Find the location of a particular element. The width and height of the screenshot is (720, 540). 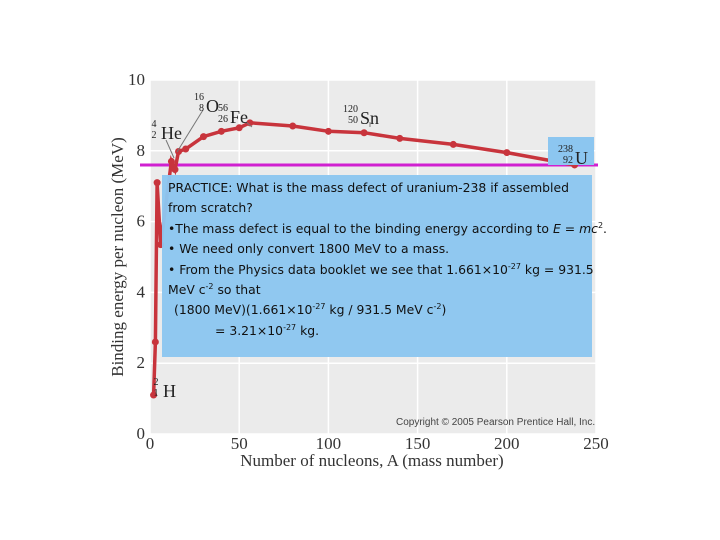

nuclide-mass-number: 238 is located at coordinates (565, 149).